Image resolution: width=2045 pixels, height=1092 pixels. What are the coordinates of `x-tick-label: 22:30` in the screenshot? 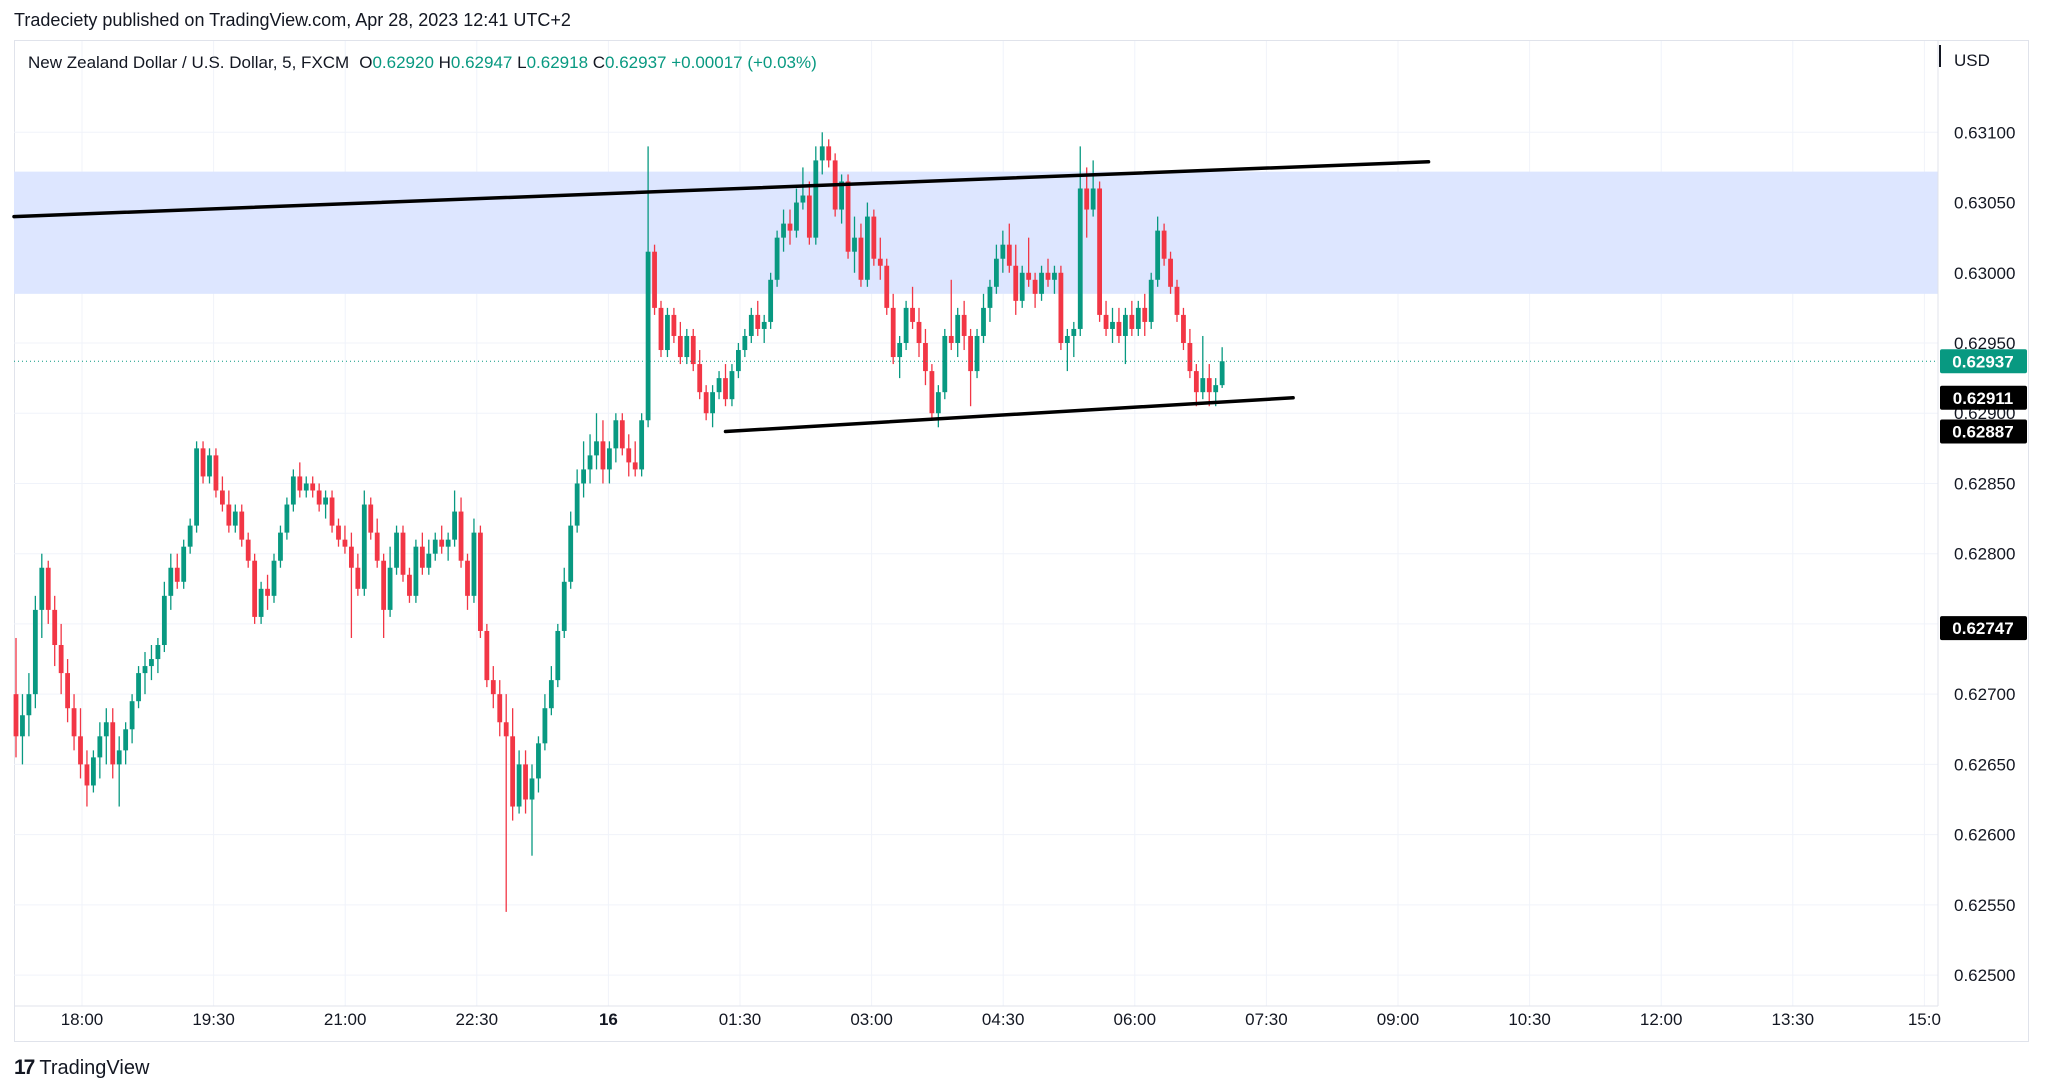 It's located at (477, 1019).